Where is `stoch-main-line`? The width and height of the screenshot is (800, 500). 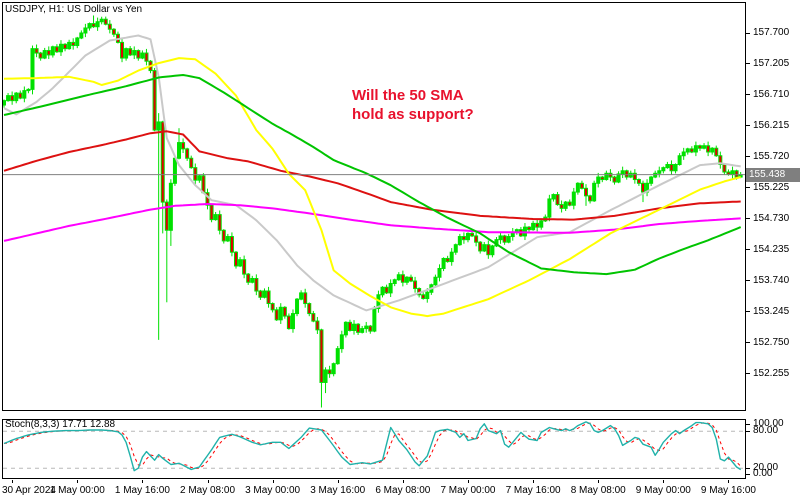 stoch-main-line is located at coordinates (372, 446).